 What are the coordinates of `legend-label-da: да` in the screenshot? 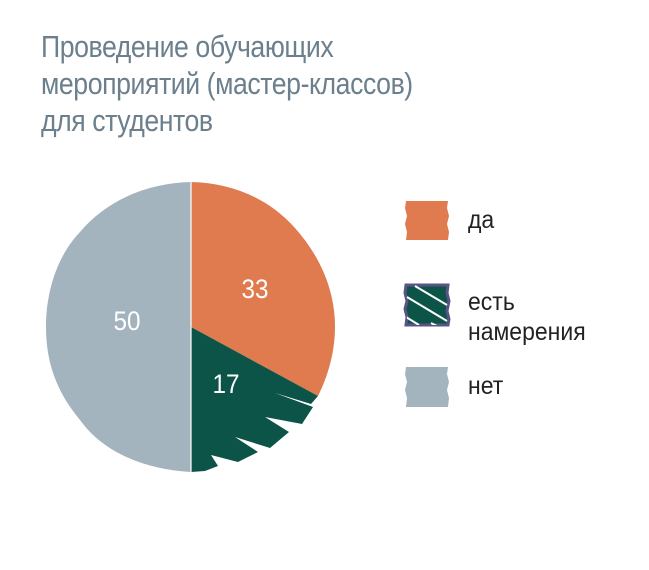 It's located at (481, 220).